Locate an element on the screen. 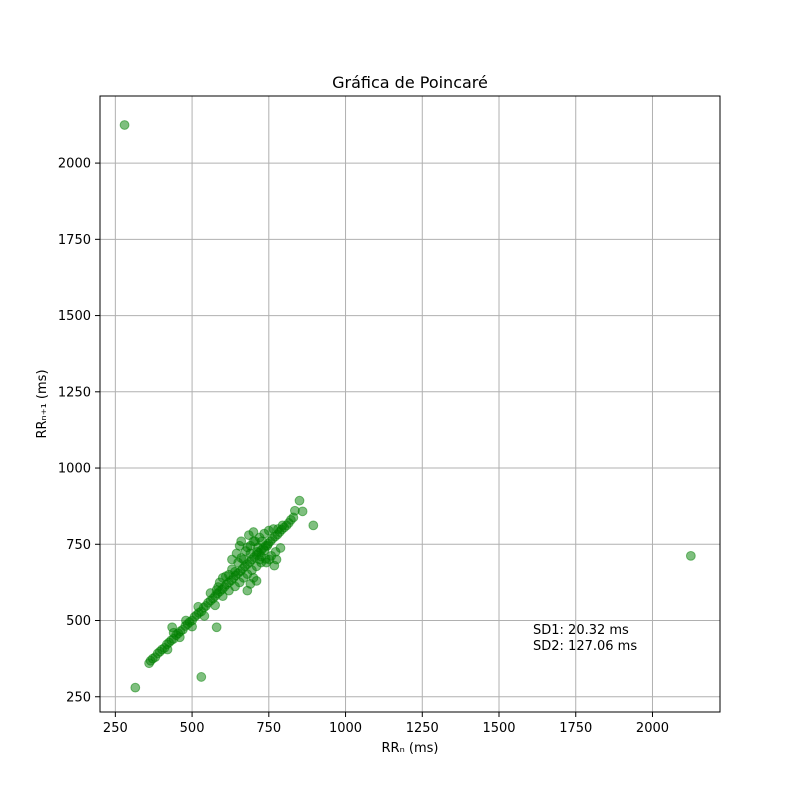 This screenshot has height=800, width=800. annotation-sd1: SD1: 20.32 ms is located at coordinates (581, 630).